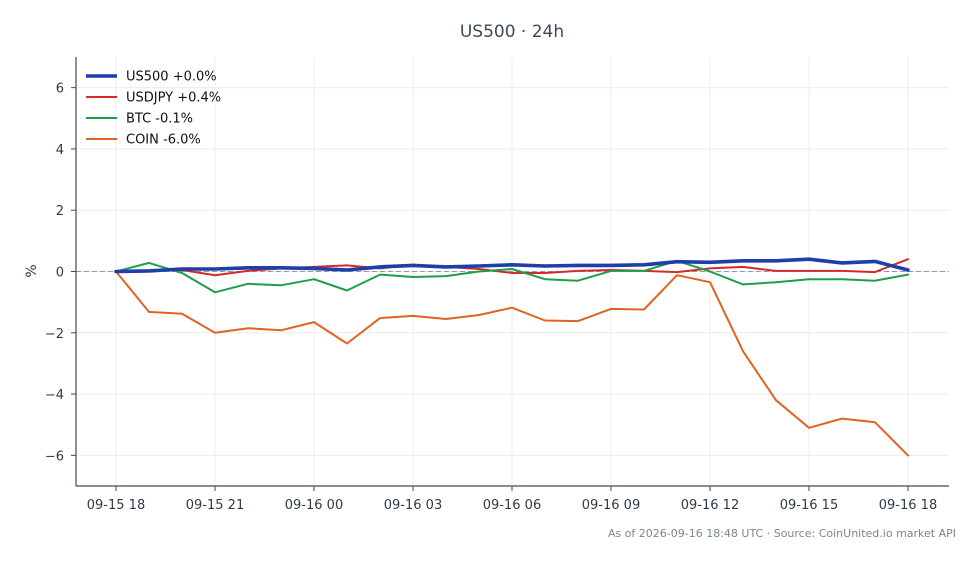 The width and height of the screenshot is (980, 564). I want to click on legend-label-1: USDJPY +0.4%, so click(173, 98).